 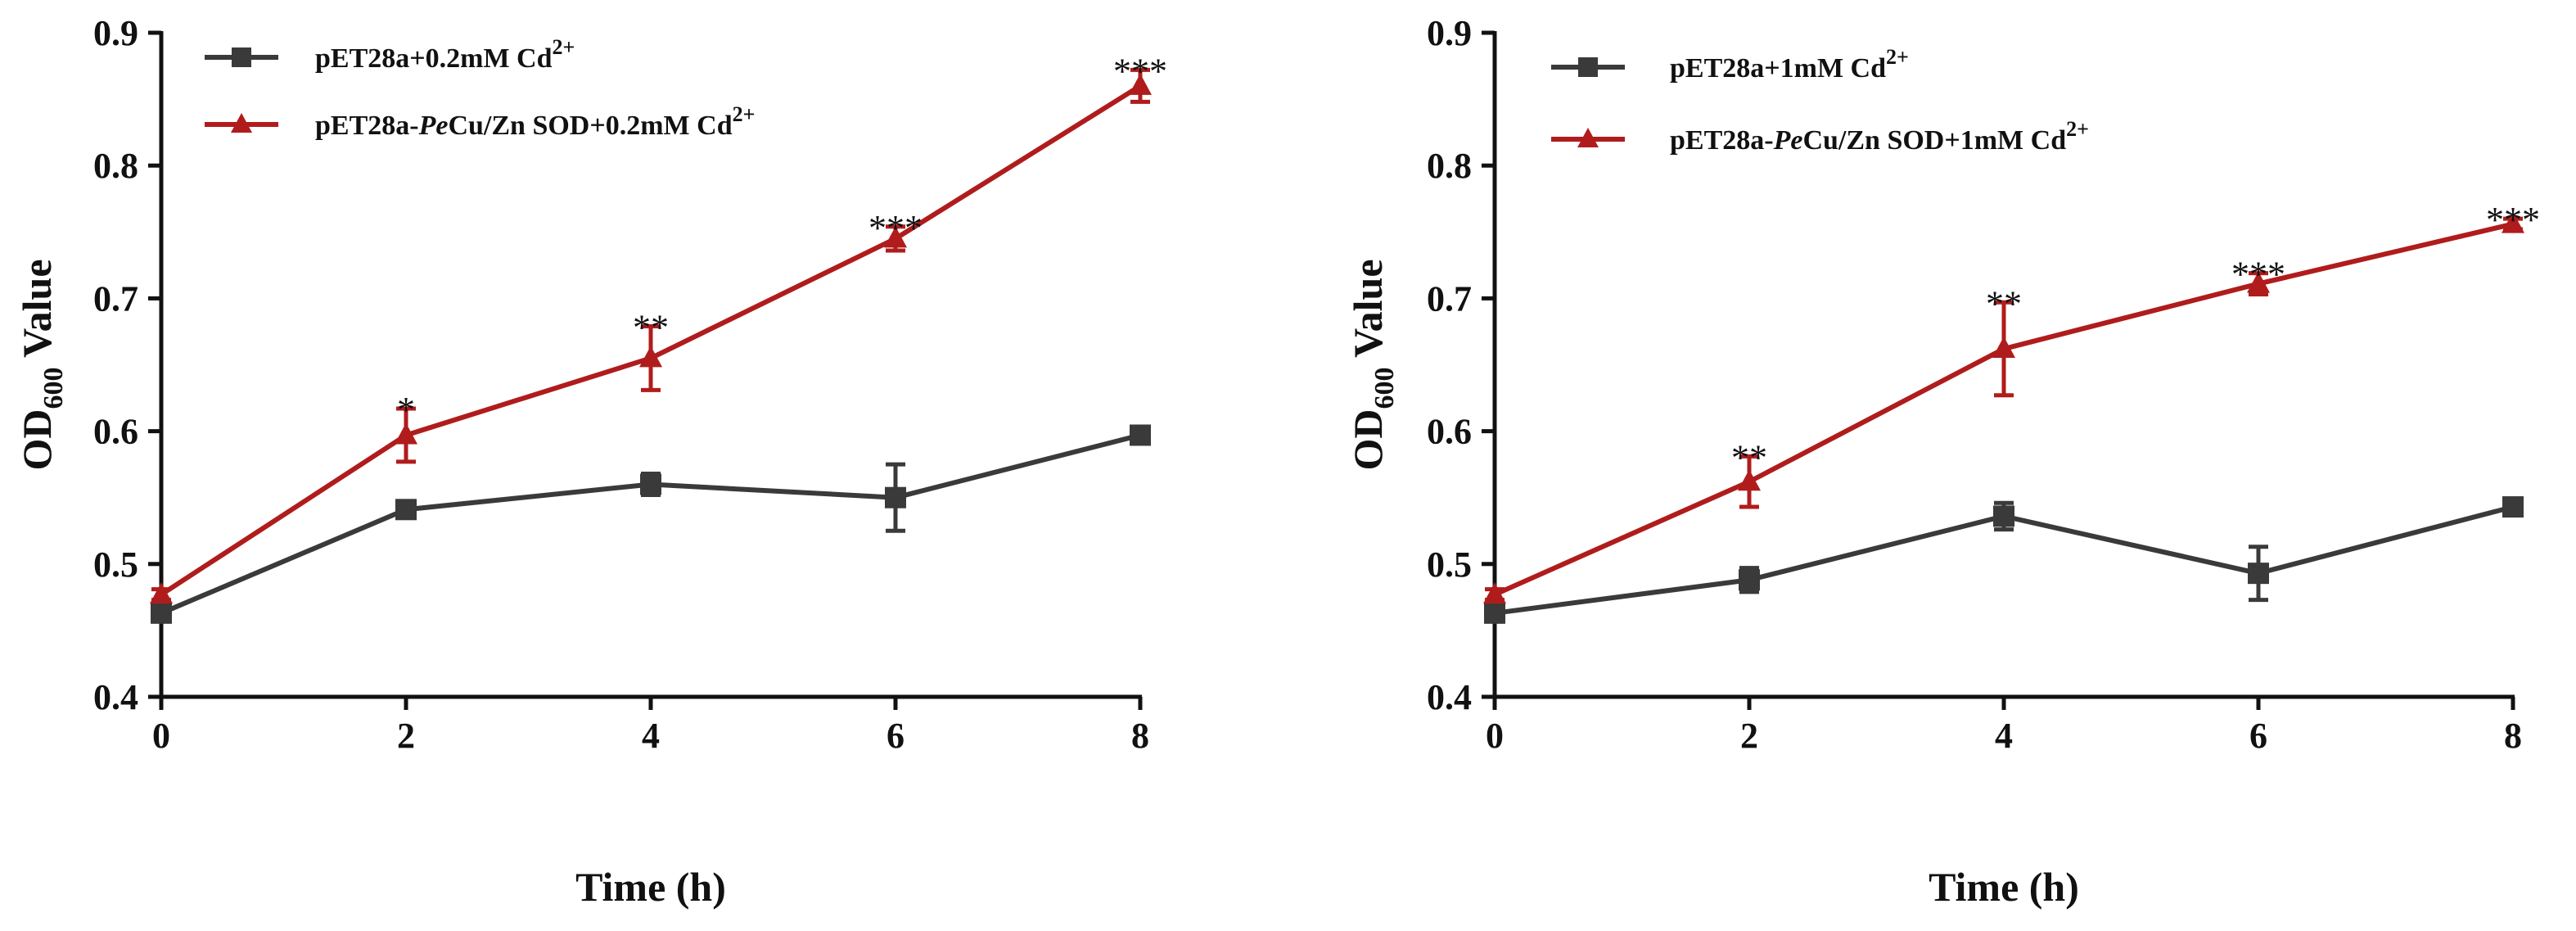 I want to click on chart1.x-tick-label: 0, so click(x=1495, y=736).